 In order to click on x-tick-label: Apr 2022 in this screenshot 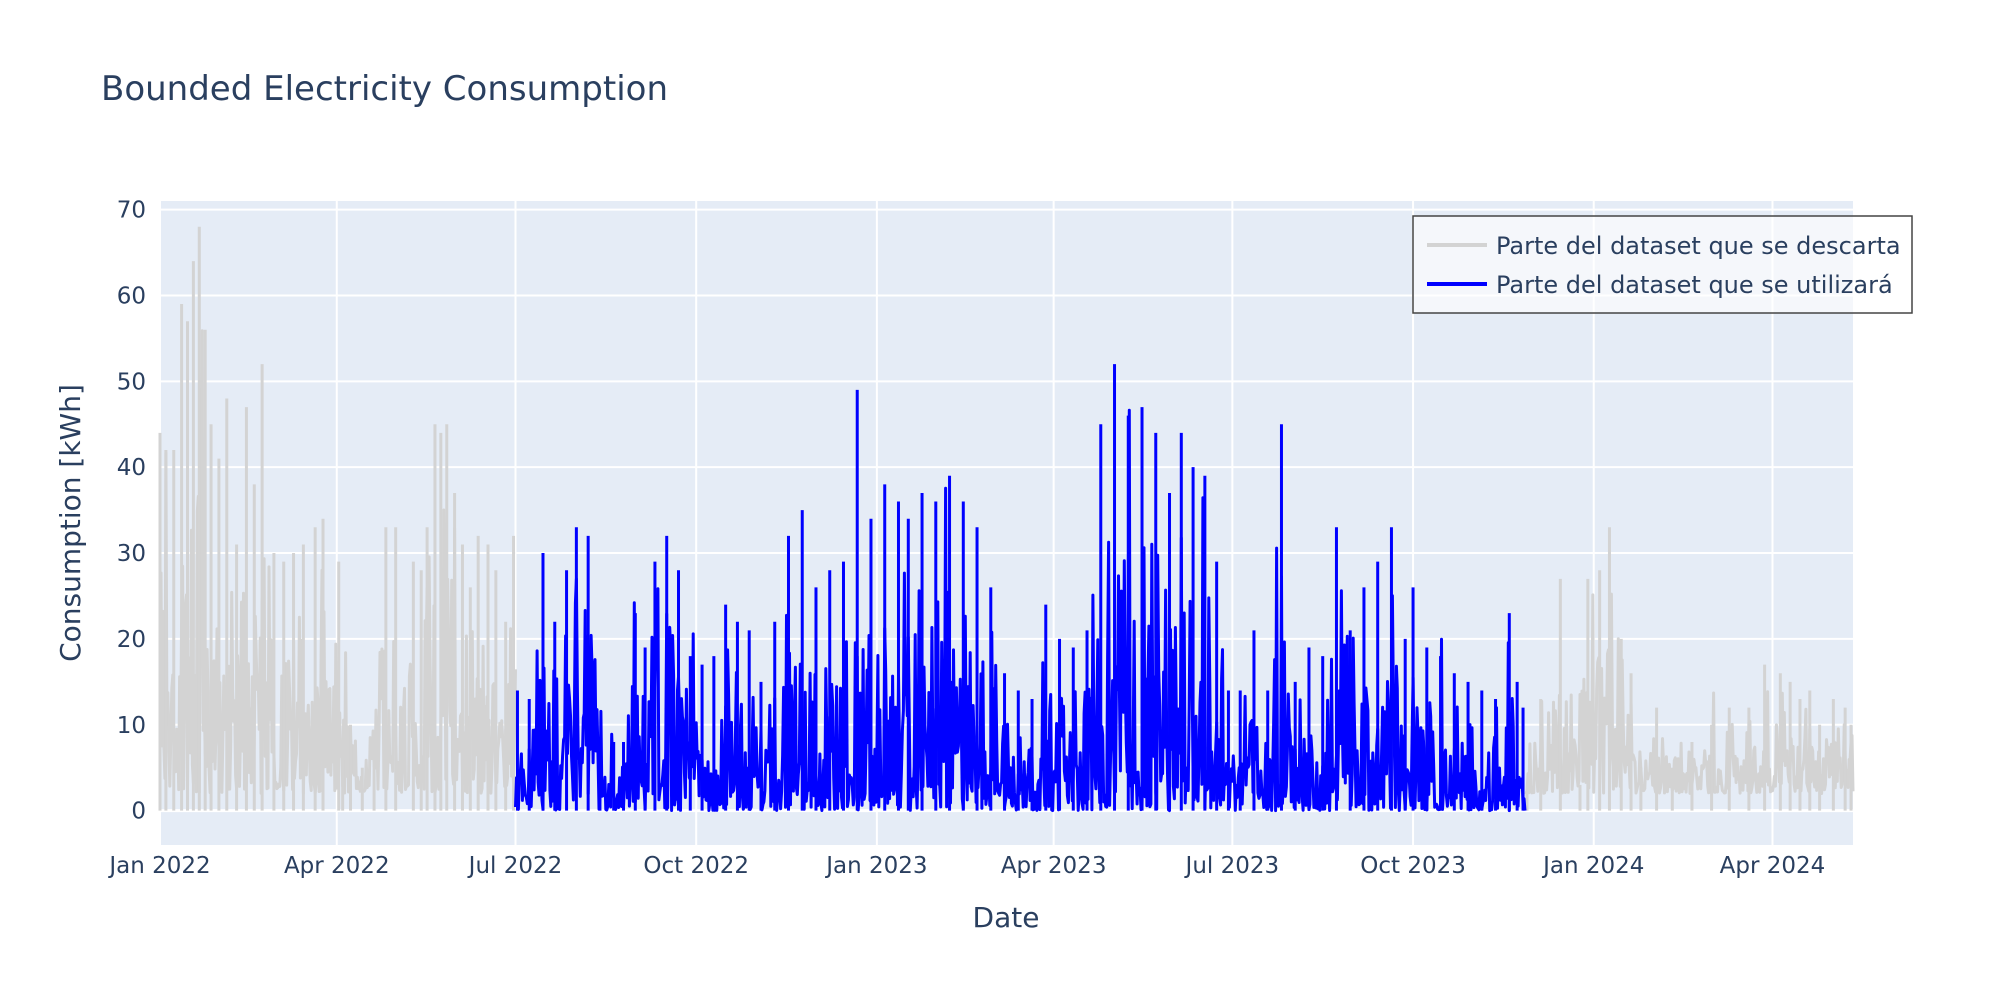, I will do `click(337, 866)`.